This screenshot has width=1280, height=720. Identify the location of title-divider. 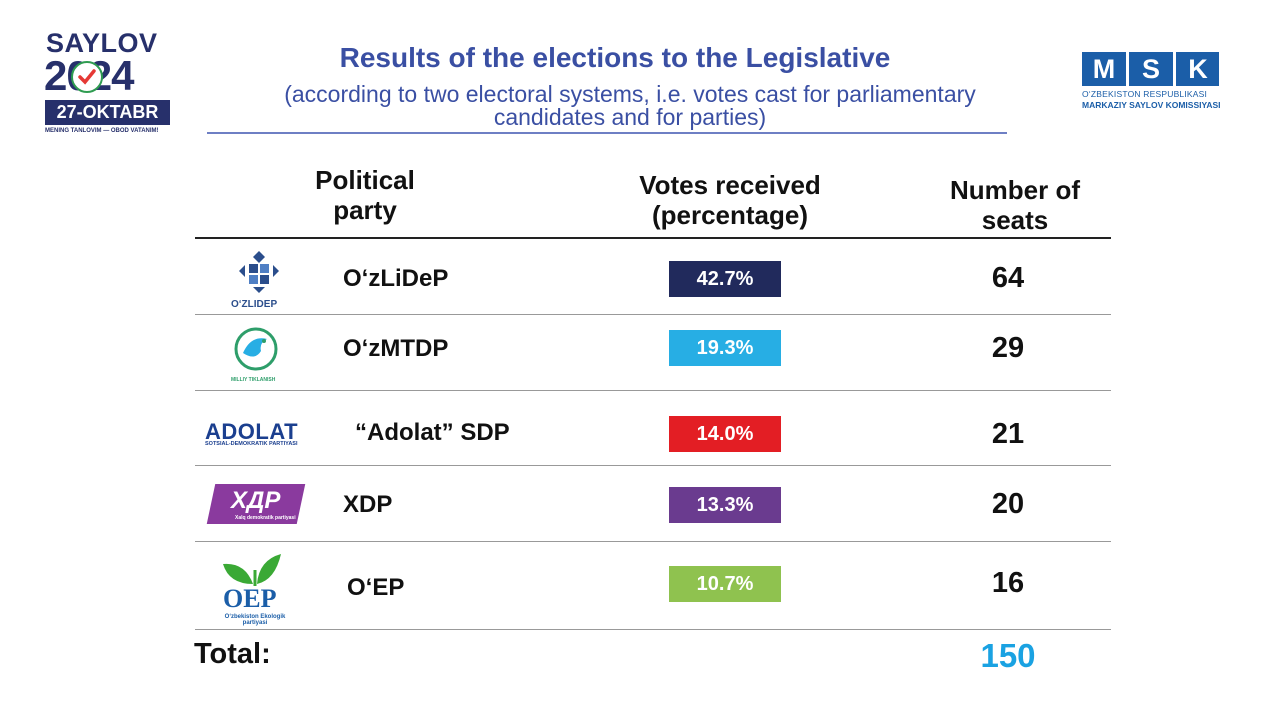
(607, 133).